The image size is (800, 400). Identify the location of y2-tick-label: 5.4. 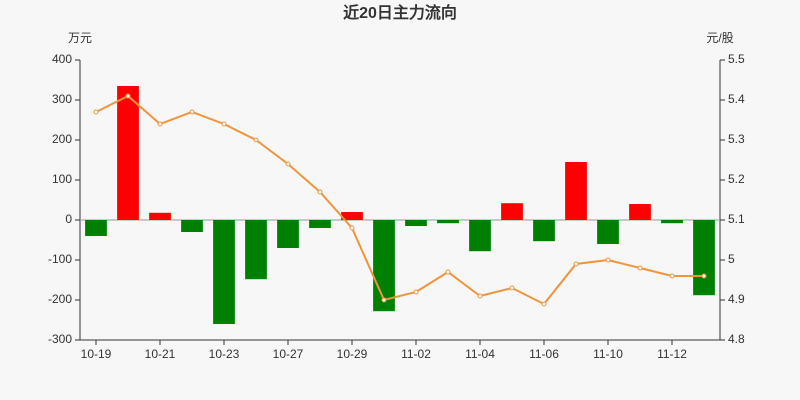
(736, 99).